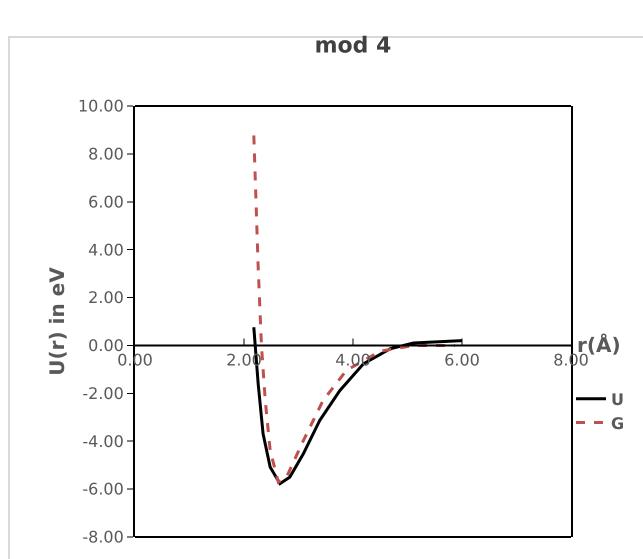  I want to click on x-tick-label: 6.00, so click(462, 360).